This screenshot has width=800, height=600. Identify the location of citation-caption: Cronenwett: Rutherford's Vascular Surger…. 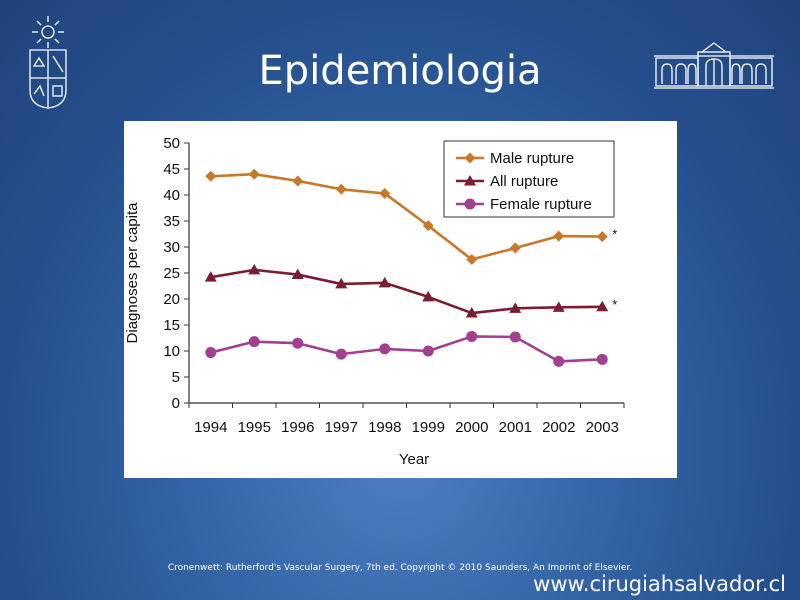
(400, 568).